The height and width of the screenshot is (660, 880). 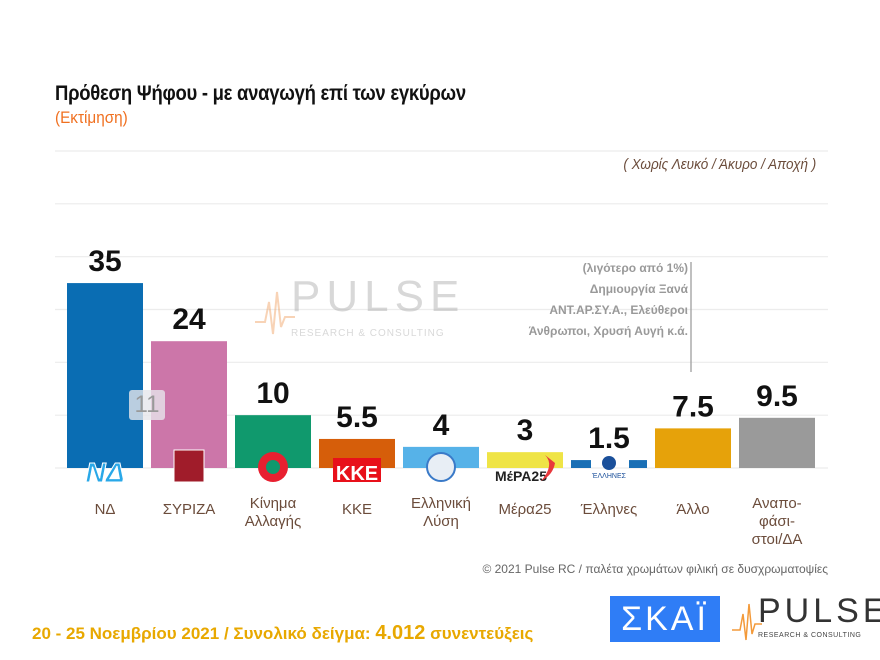 What do you see at coordinates (521, 476) in the screenshot?
I see `mera25-logo-icon: ΜέΡΑ25` at bounding box center [521, 476].